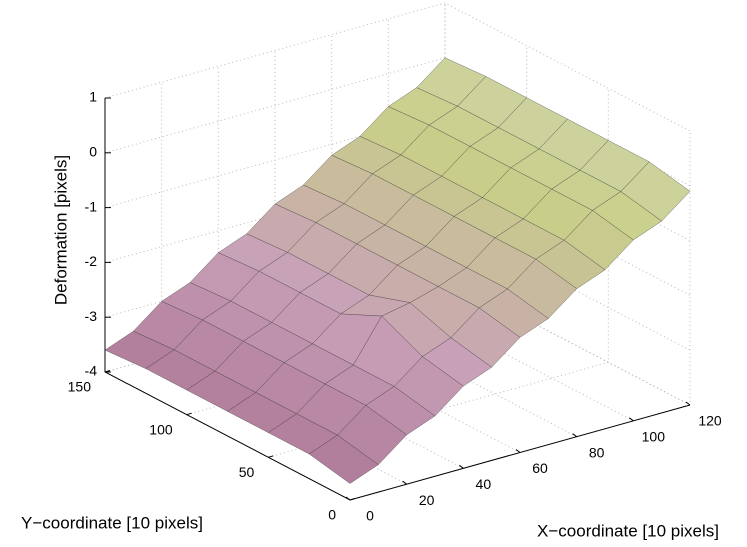  I want to click on x-tick-label: 20, so click(427, 500).